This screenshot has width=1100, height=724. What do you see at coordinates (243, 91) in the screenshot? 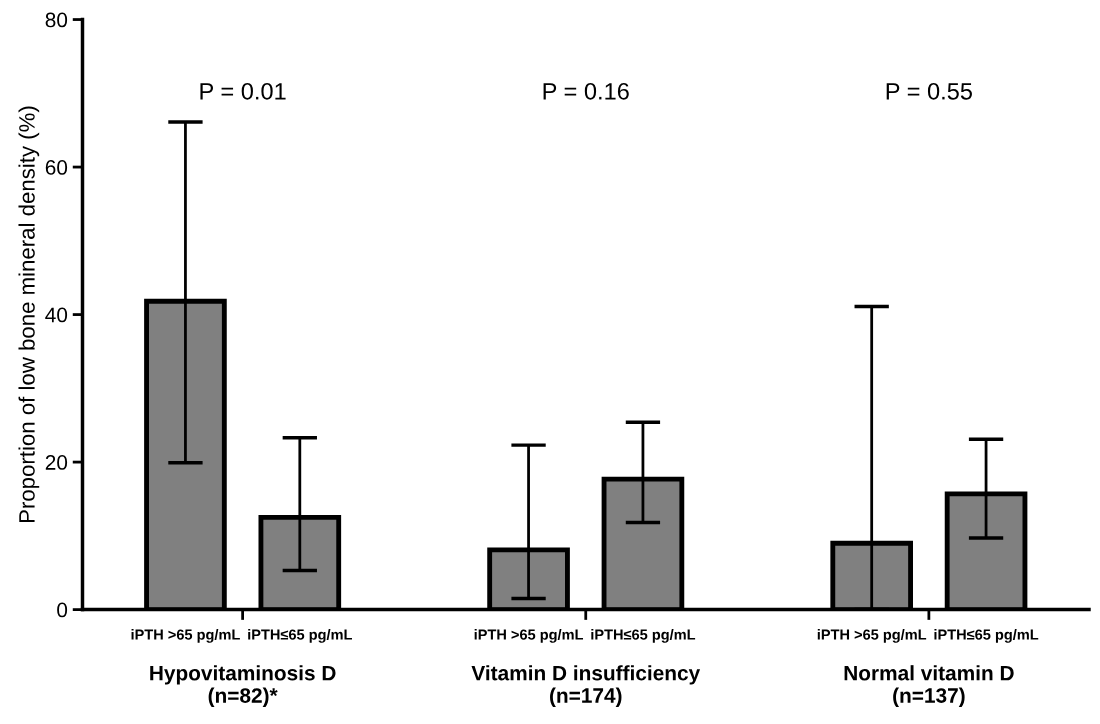
I see `annotation: P = 0.01` at bounding box center [243, 91].